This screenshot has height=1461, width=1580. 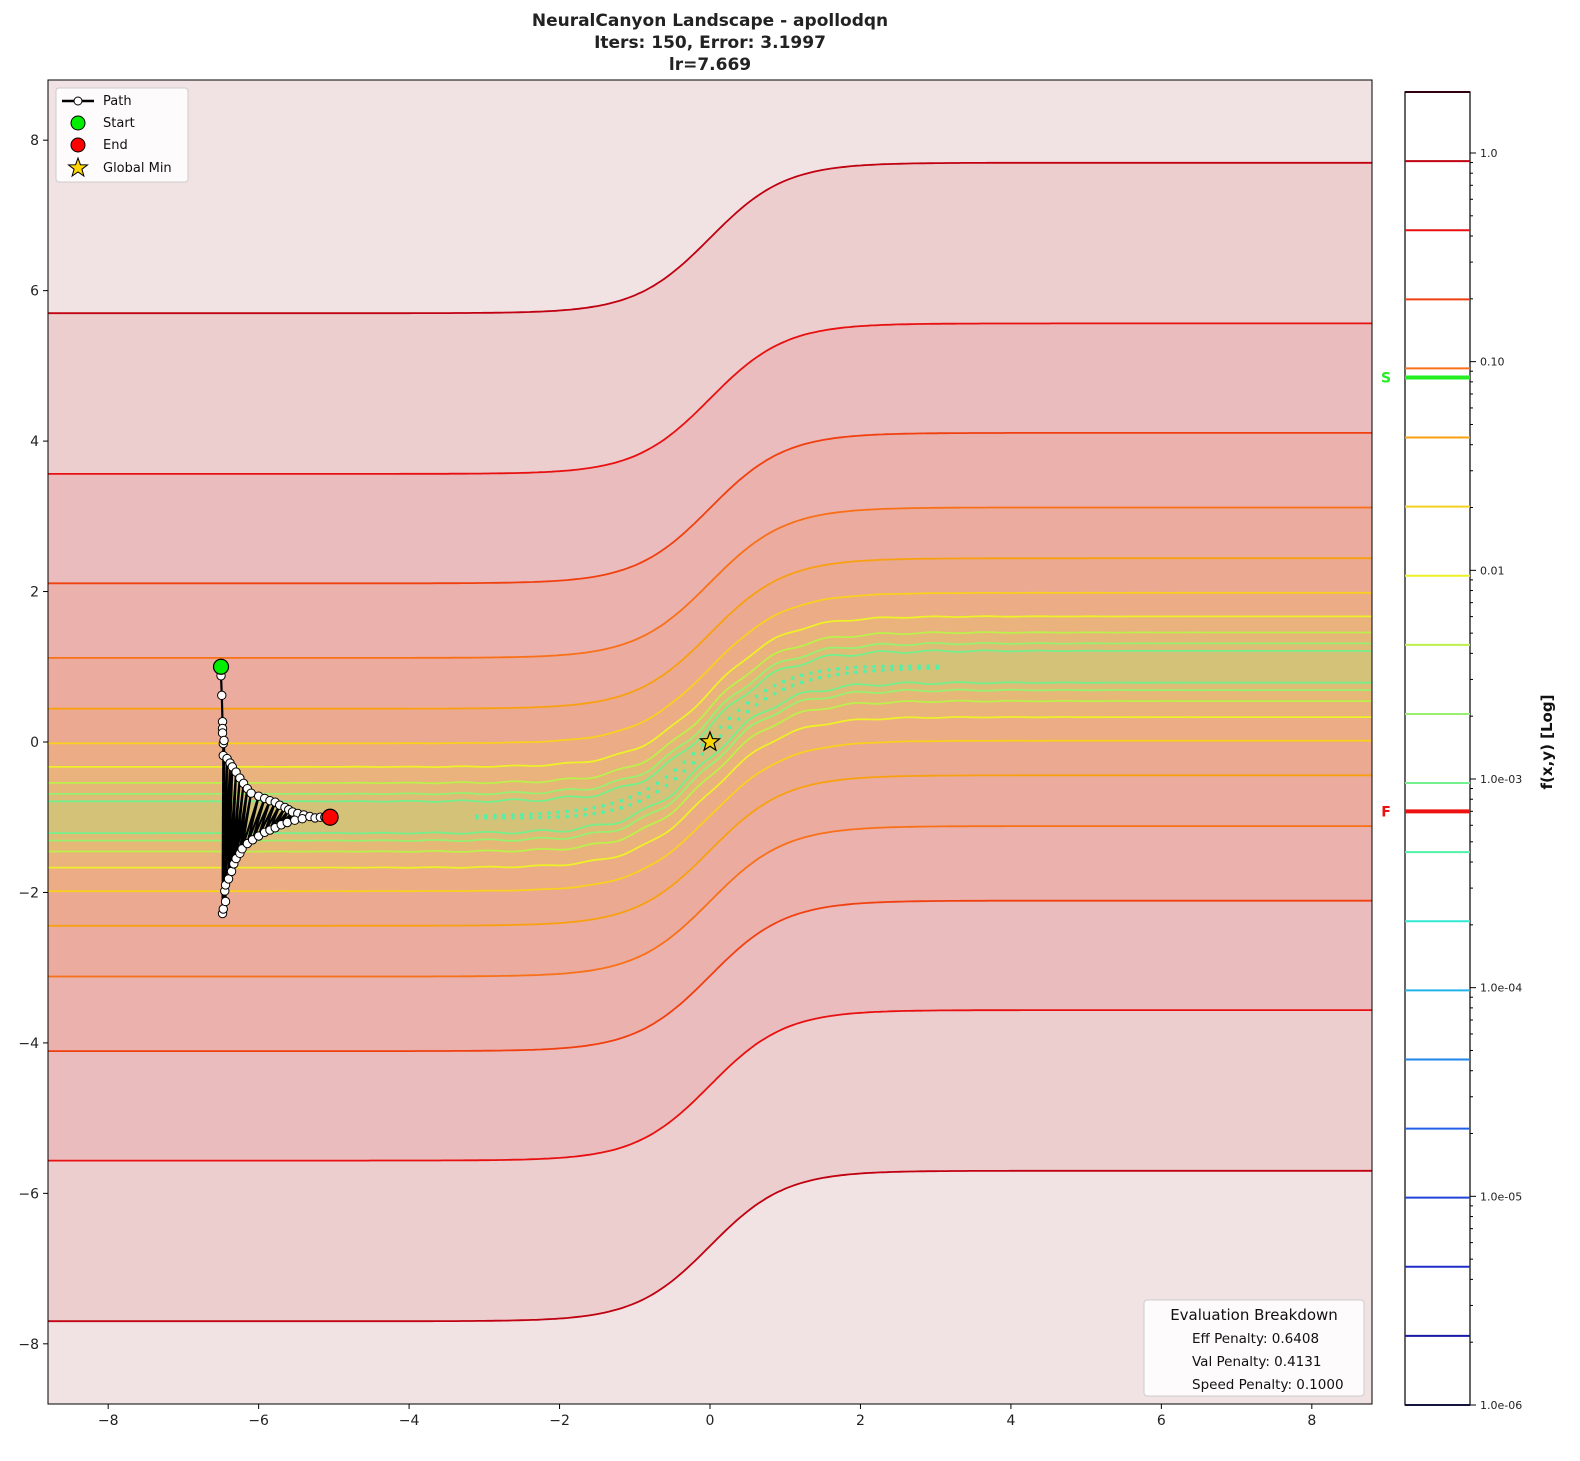 I want to click on colorbar-frame, so click(x=1437, y=748).